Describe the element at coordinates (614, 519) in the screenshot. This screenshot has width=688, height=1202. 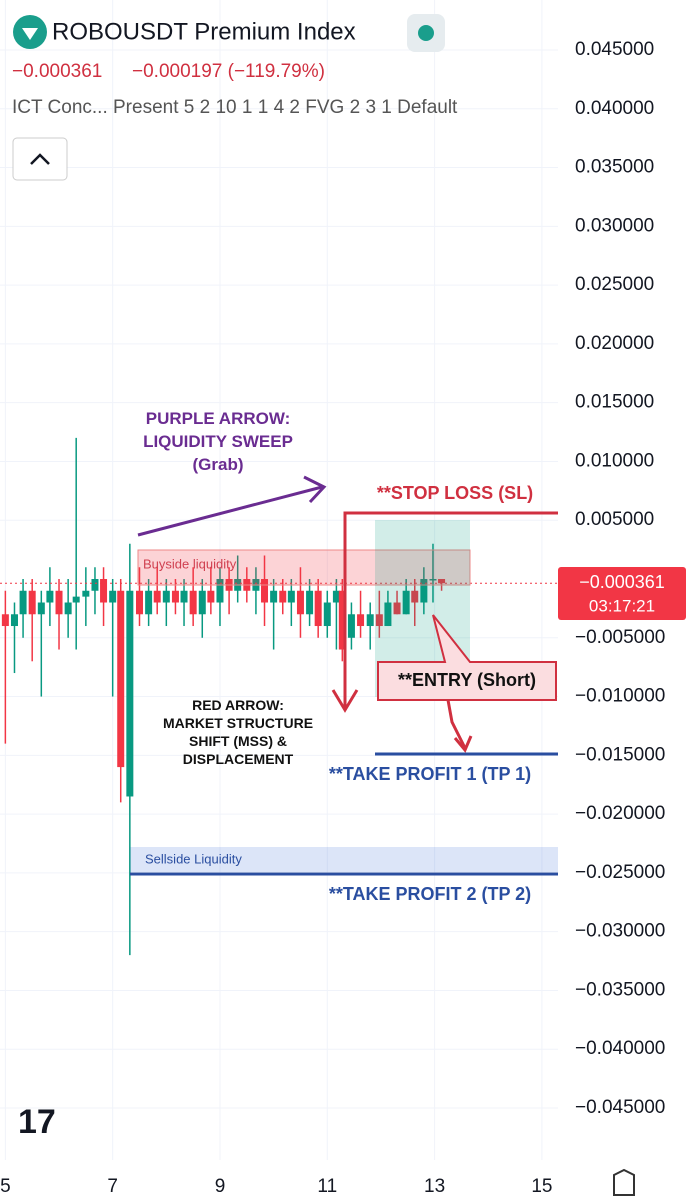
I see `y-tick-label: 0.005000` at that location.